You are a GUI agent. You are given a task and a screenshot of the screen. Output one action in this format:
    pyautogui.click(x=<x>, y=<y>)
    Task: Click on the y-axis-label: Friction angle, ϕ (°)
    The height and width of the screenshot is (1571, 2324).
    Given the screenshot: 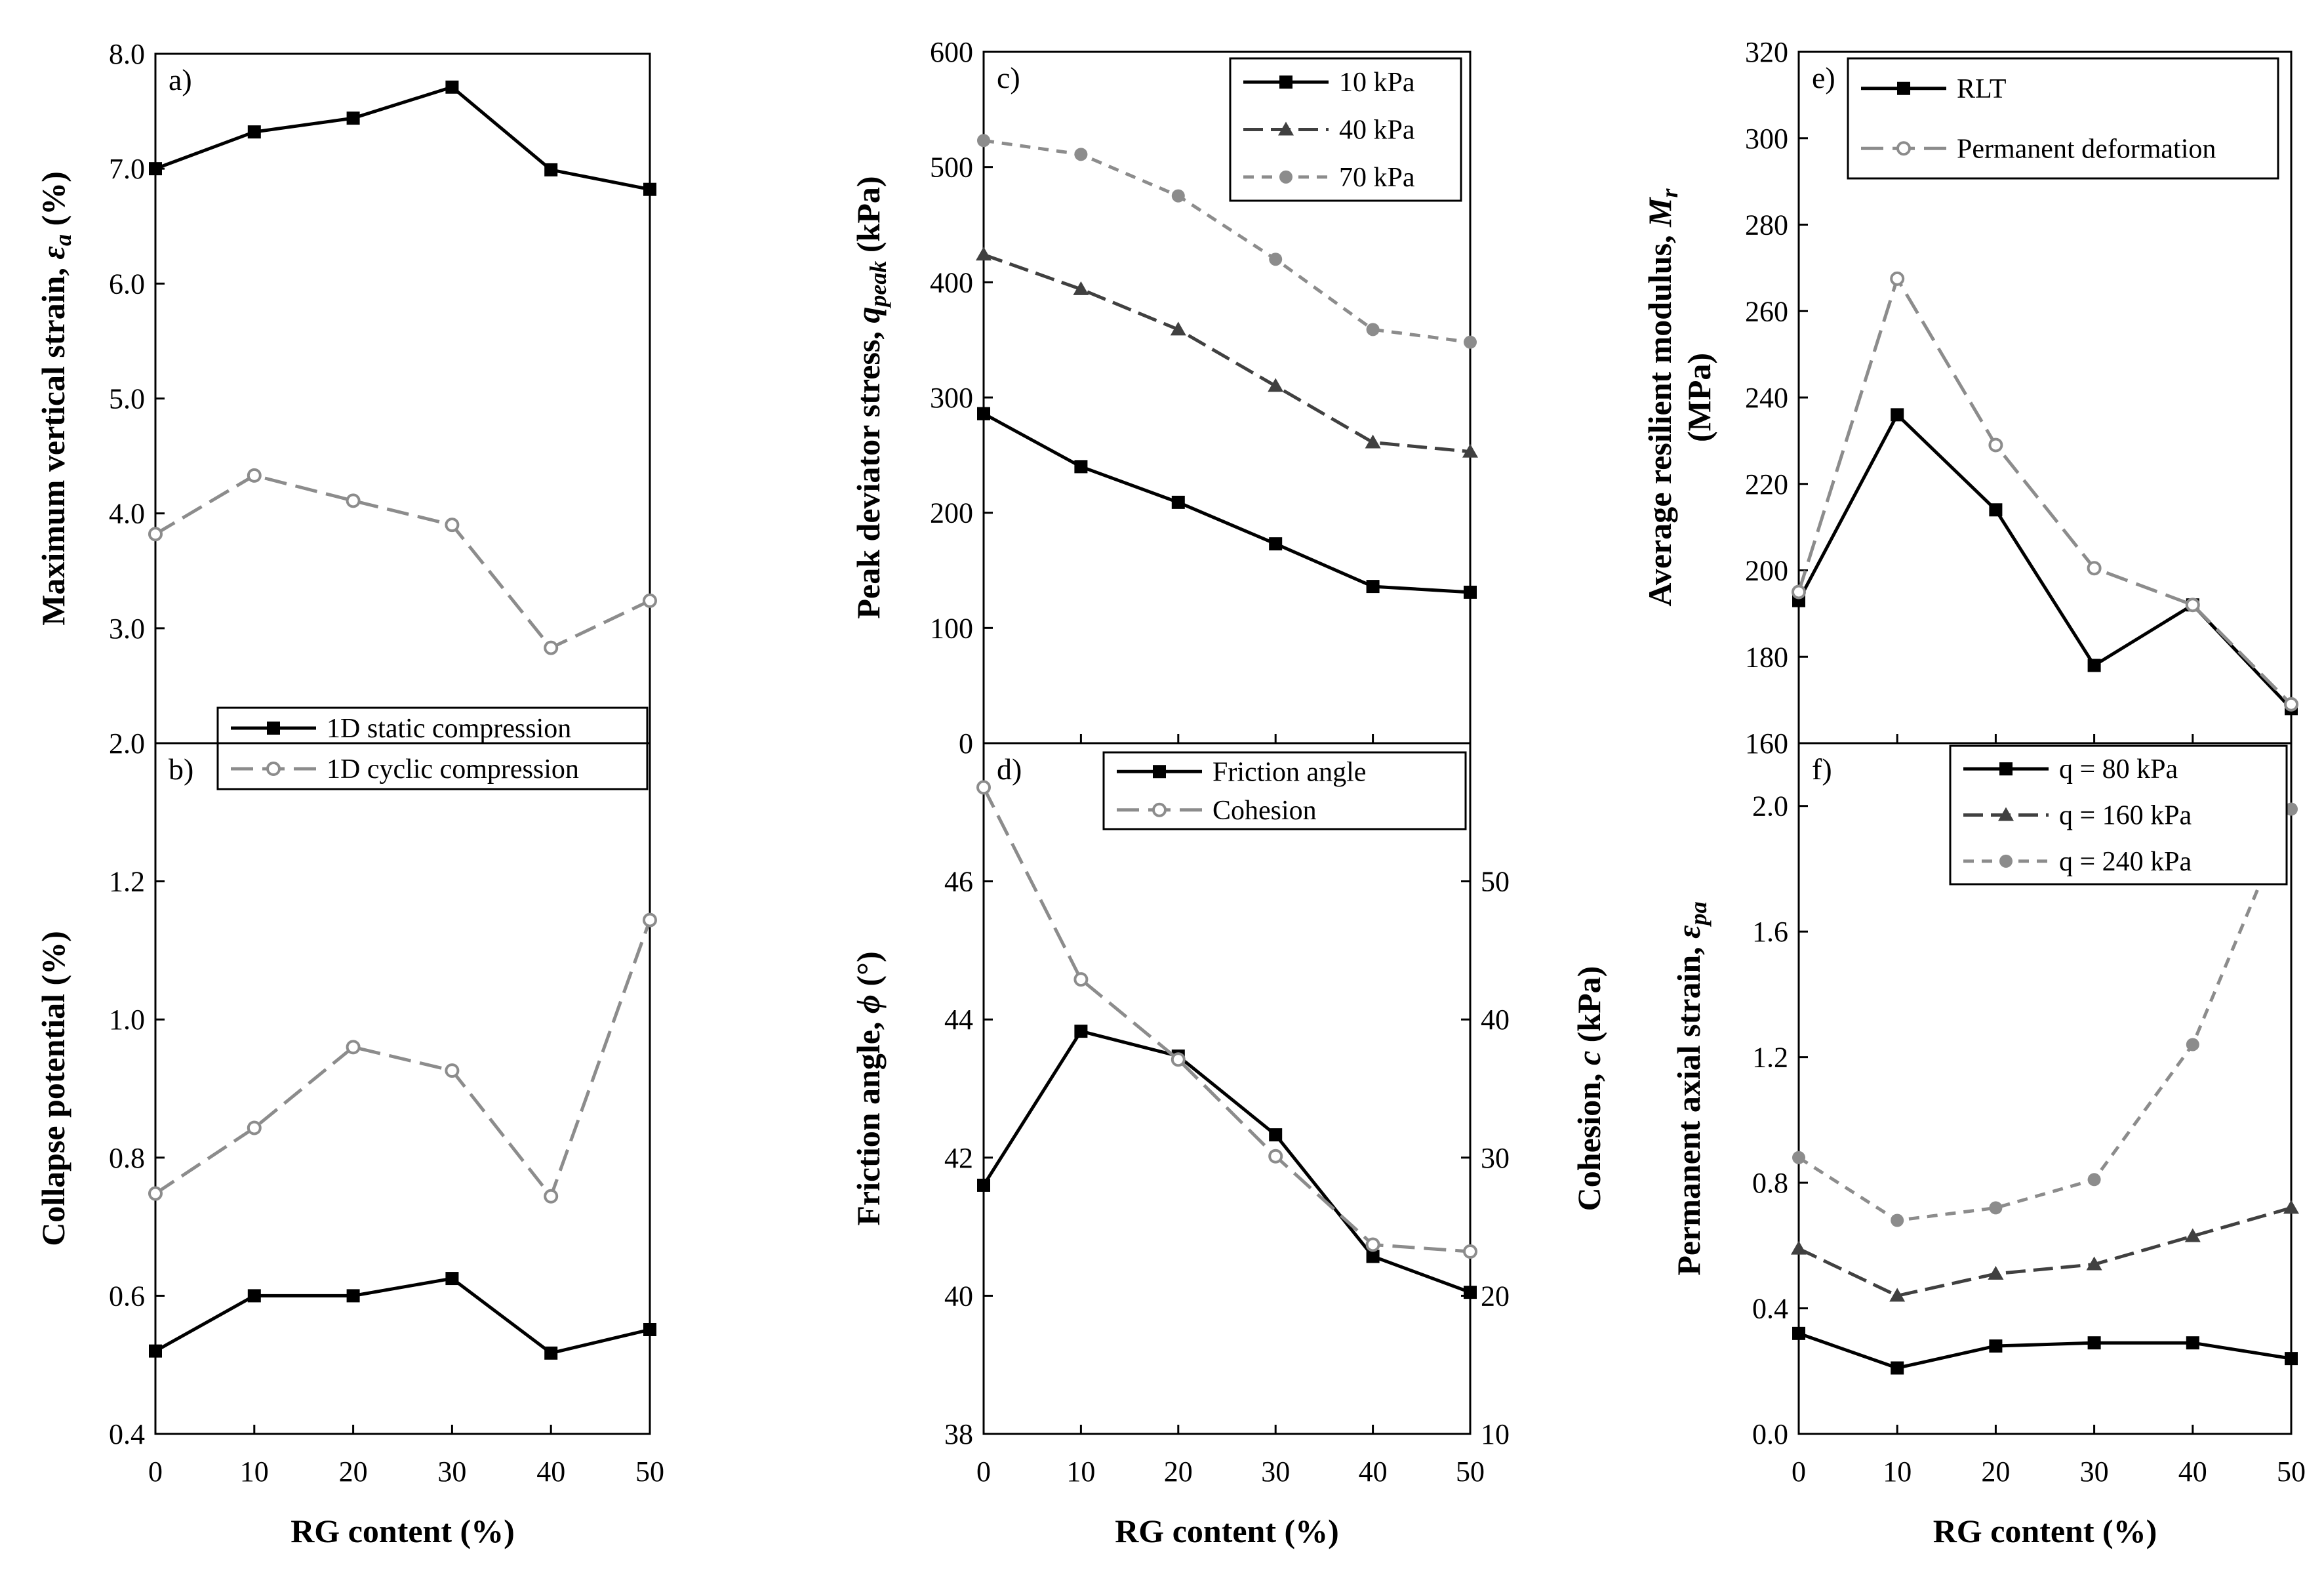 What is the action you would take?
    pyautogui.click(x=868, y=1088)
    